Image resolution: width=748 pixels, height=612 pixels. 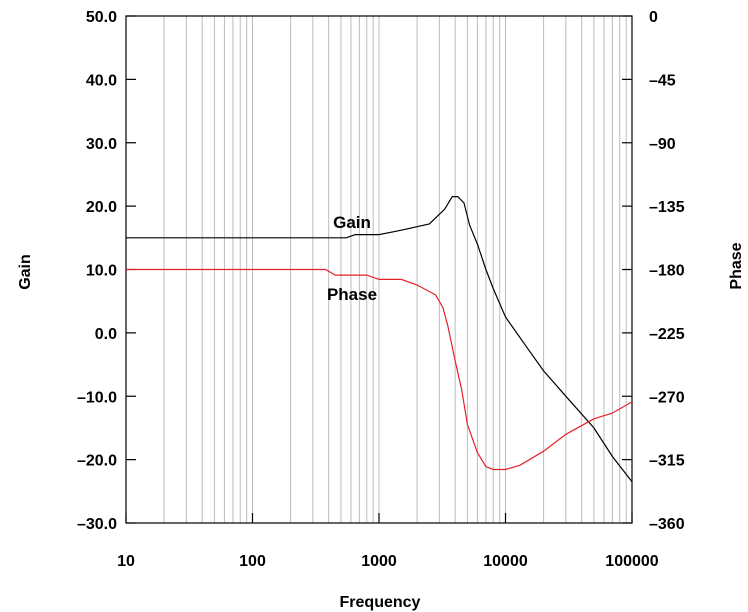 What do you see at coordinates (97, 461) in the screenshot?
I see `left-y-tick-label: –20.0` at bounding box center [97, 461].